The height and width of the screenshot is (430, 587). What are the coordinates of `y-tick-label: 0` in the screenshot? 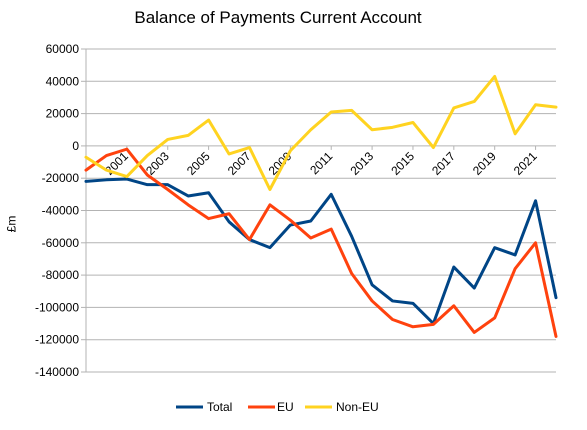 It's located at (75, 146).